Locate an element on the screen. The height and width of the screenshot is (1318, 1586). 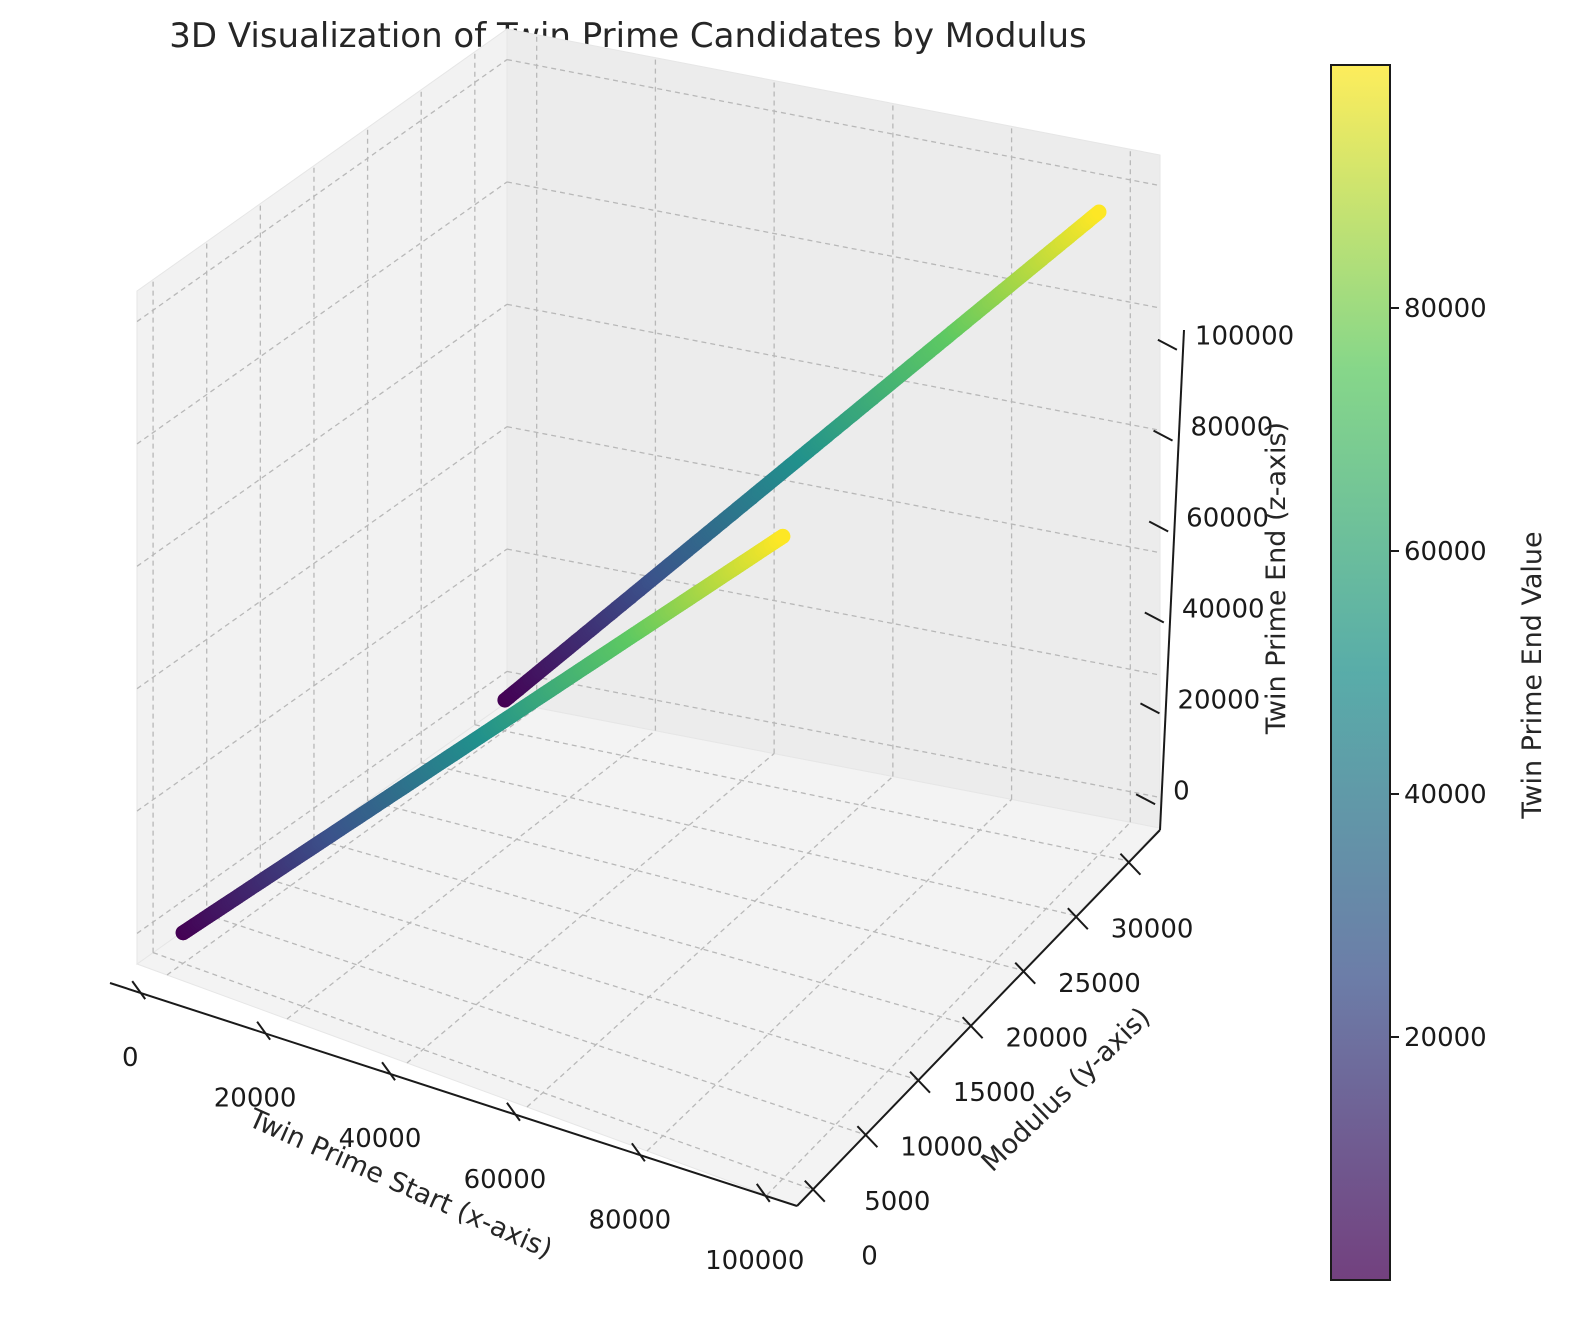
x-tick-label: 80000 is located at coordinates (630, 1220).